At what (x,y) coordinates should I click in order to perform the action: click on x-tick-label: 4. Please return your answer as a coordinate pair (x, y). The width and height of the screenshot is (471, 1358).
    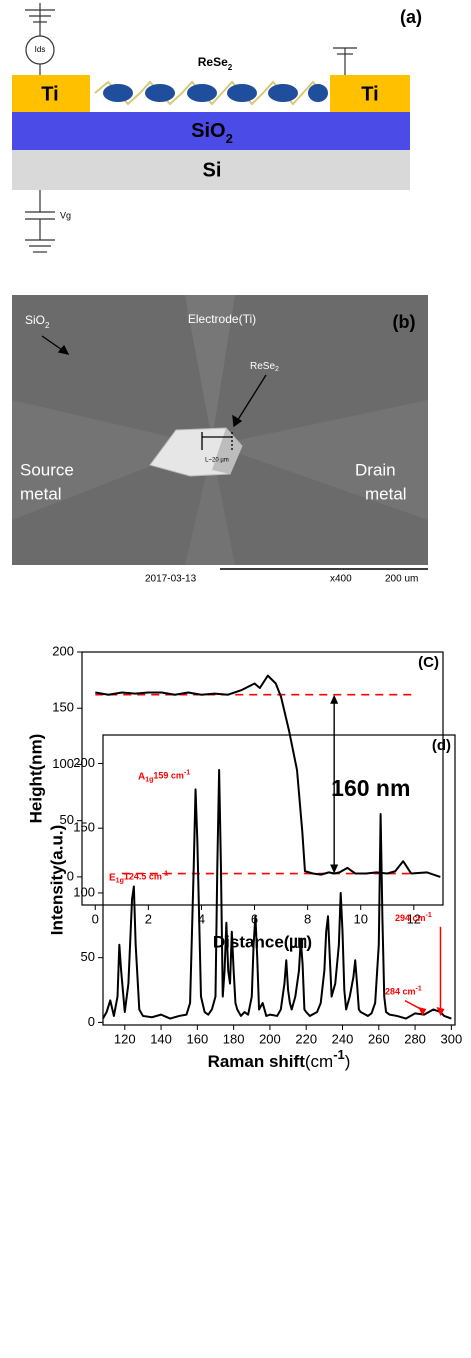
    Looking at the image, I should click on (201, 918).